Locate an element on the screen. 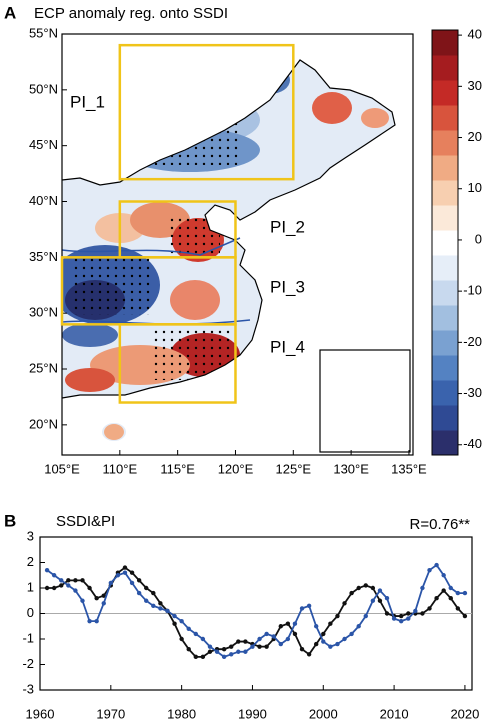  region-label: PI_4 is located at coordinates (287, 346).